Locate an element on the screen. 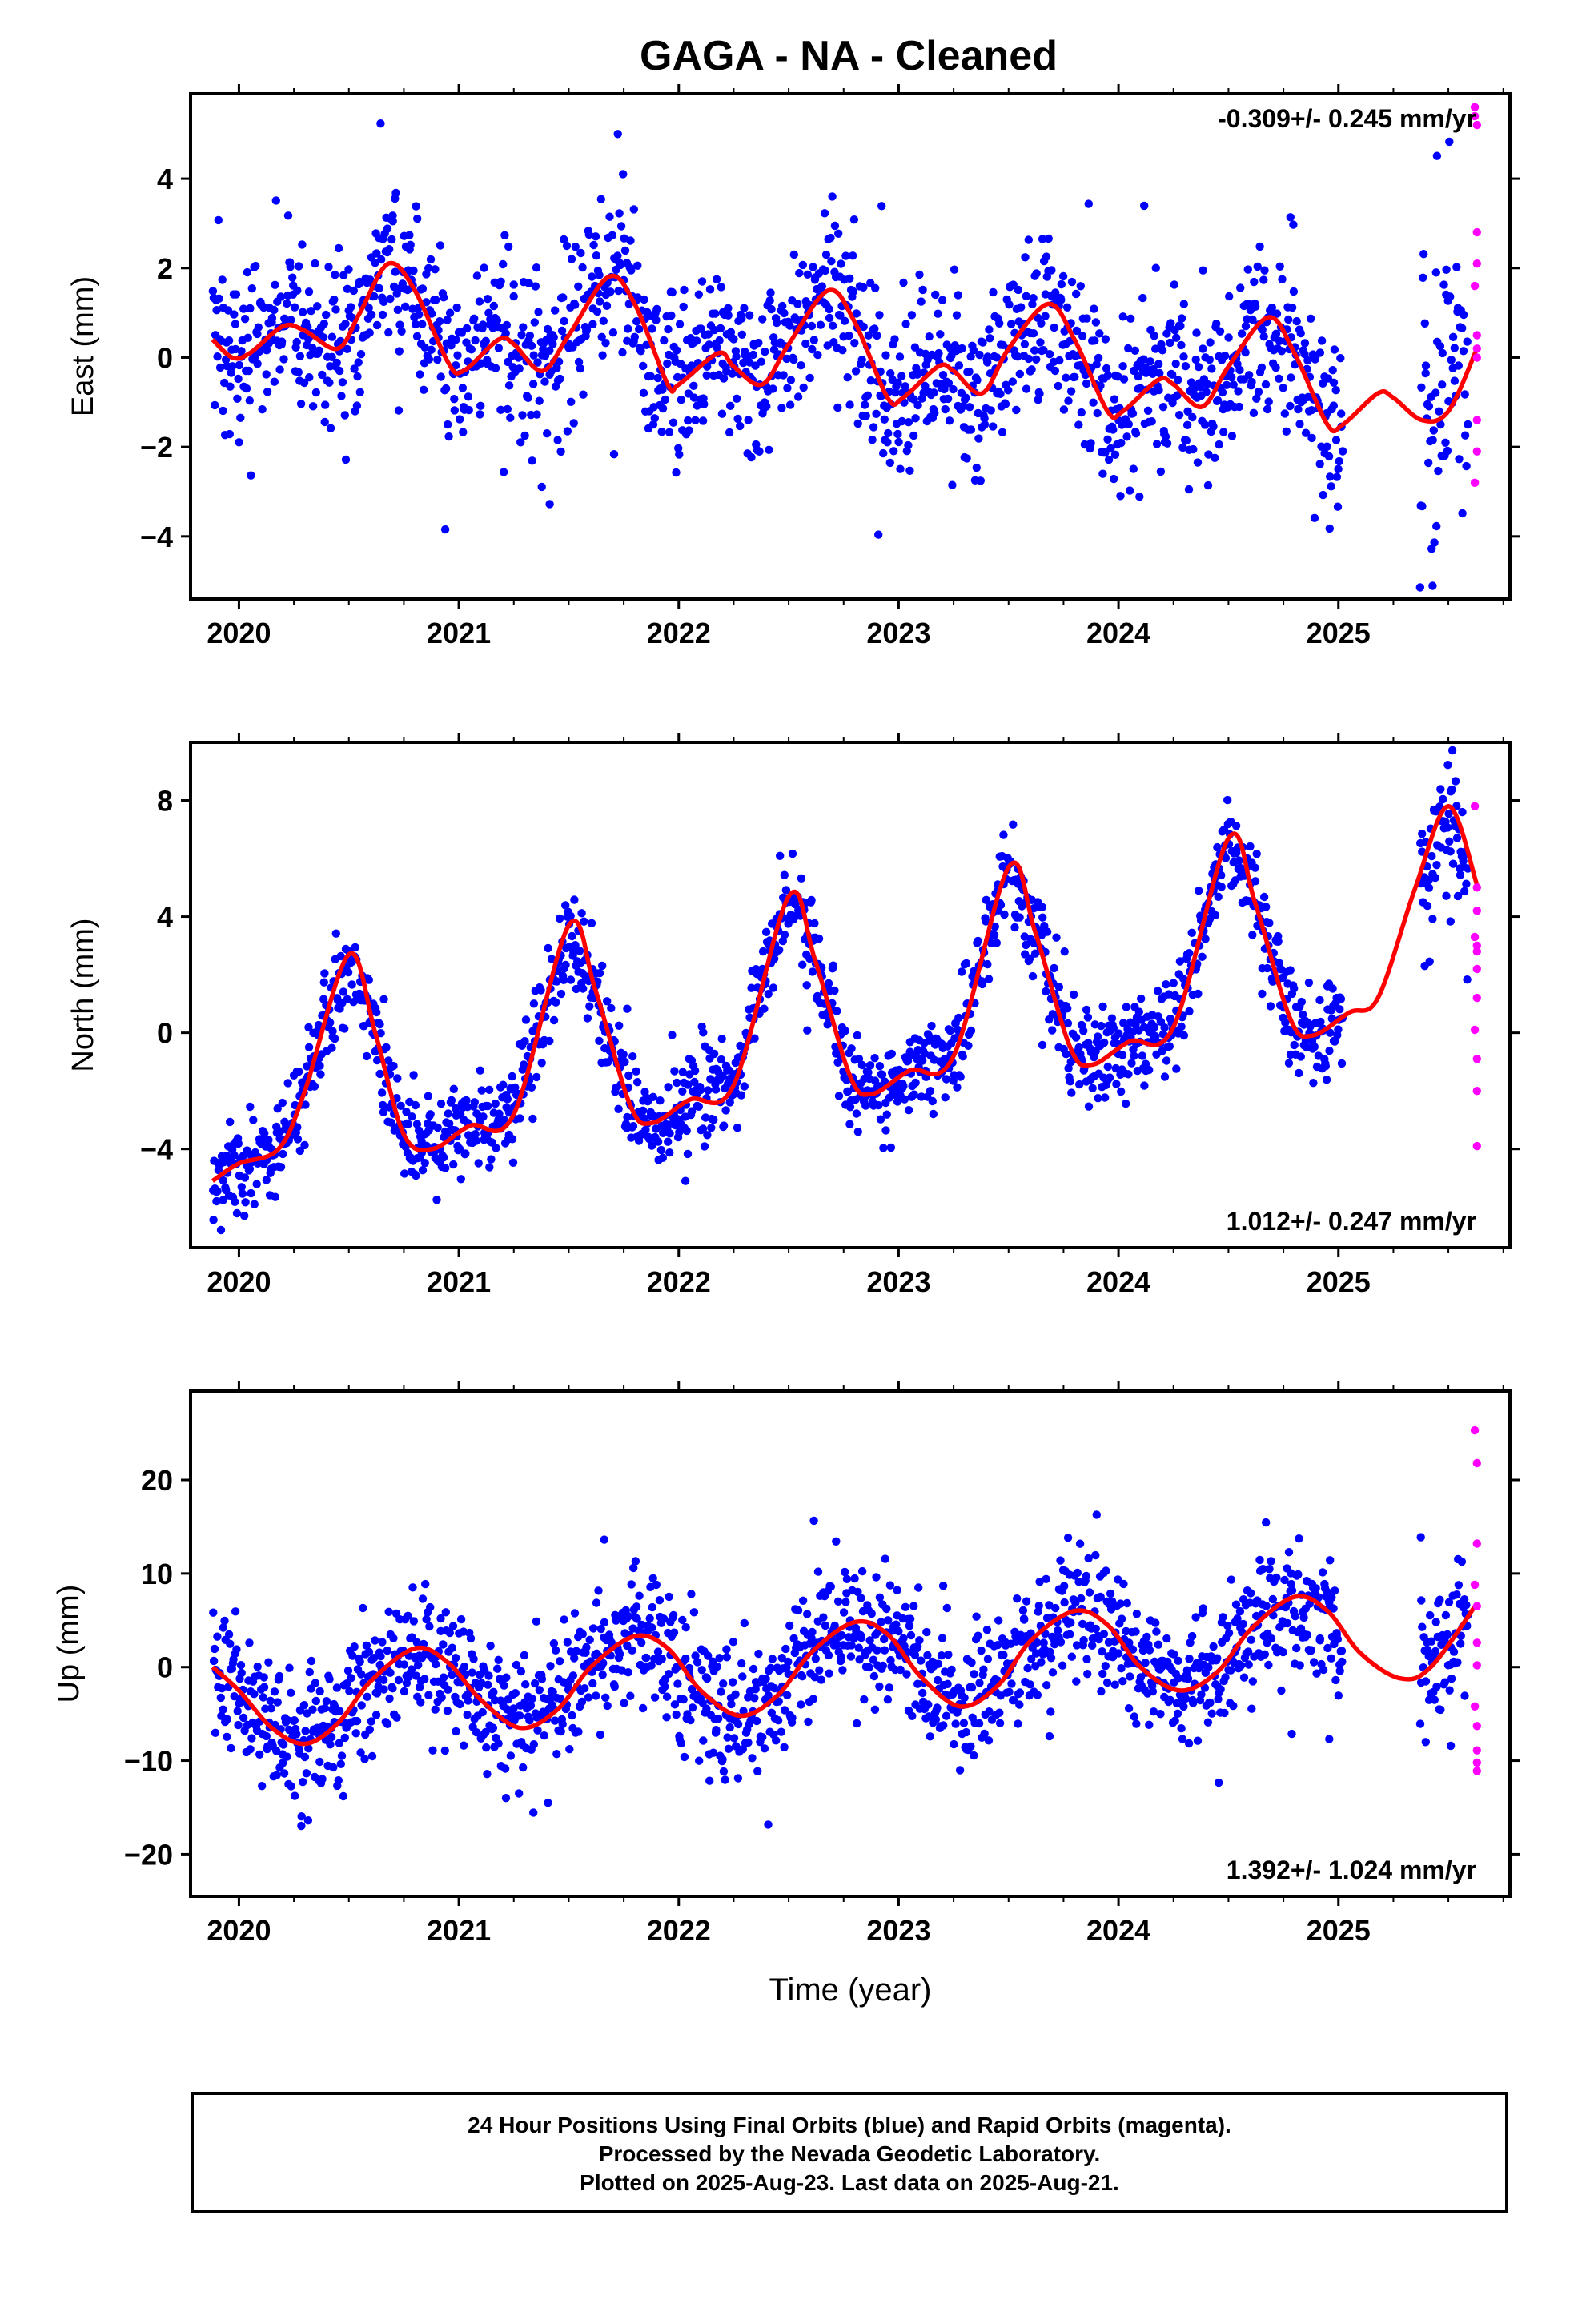 This screenshot has height=2324, width=1582. rapid-orbit-point is located at coordinates (1477, 887).